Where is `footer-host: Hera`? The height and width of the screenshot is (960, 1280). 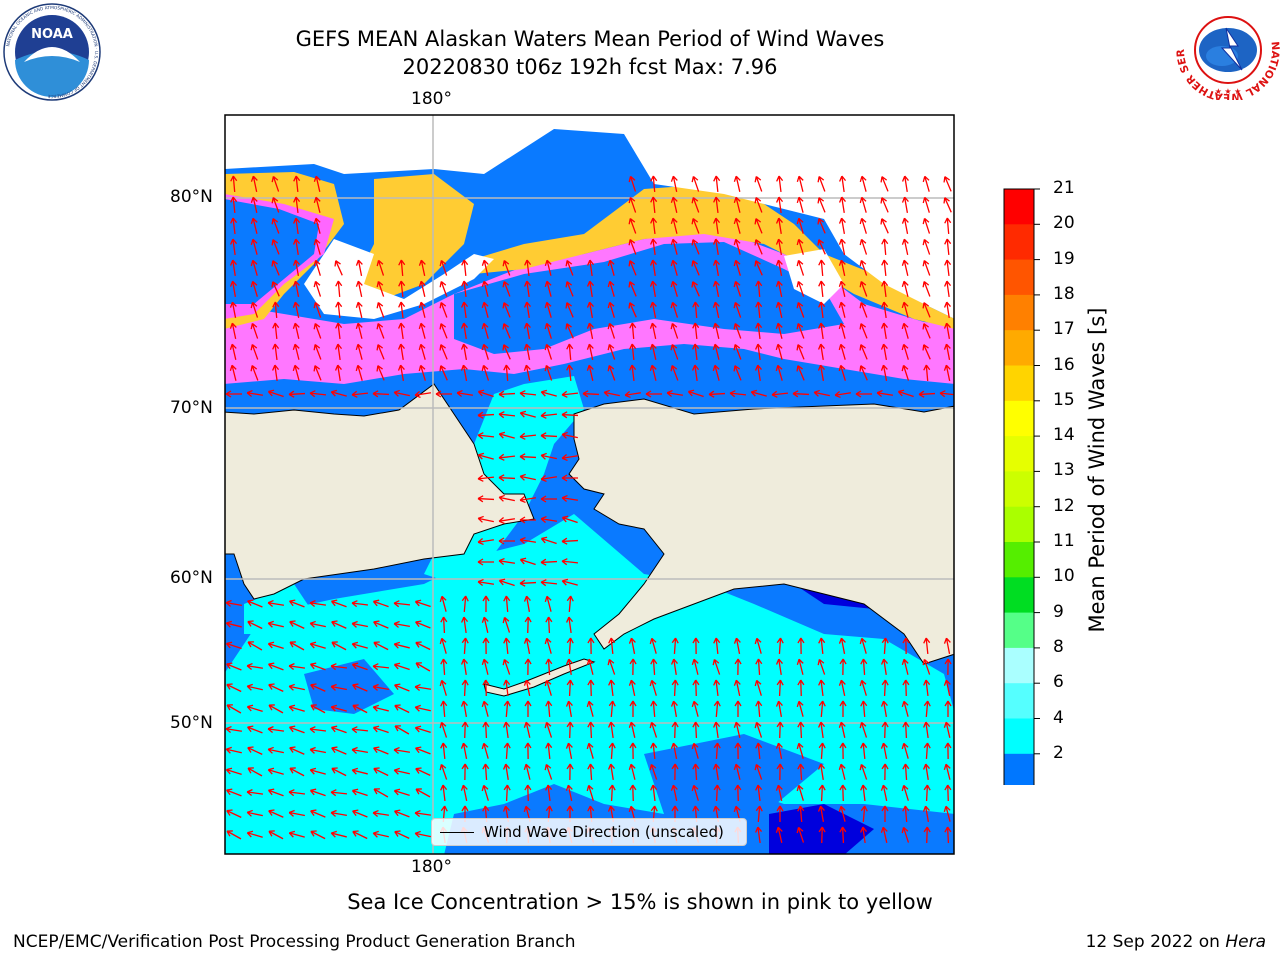
footer-host: Hera is located at coordinates (1245, 942).